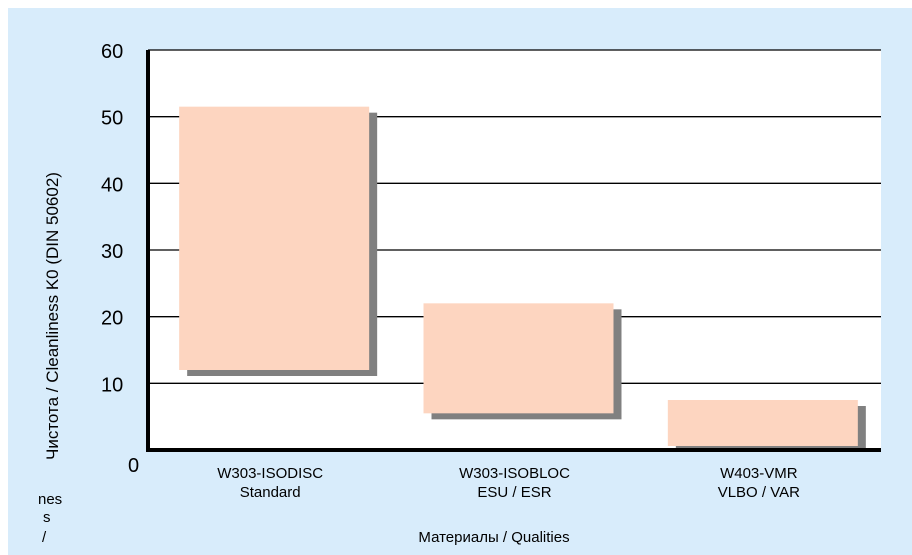  What do you see at coordinates (112, 385) in the screenshot?
I see `y-tick-label-10: 10` at bounding box center [112, 385].